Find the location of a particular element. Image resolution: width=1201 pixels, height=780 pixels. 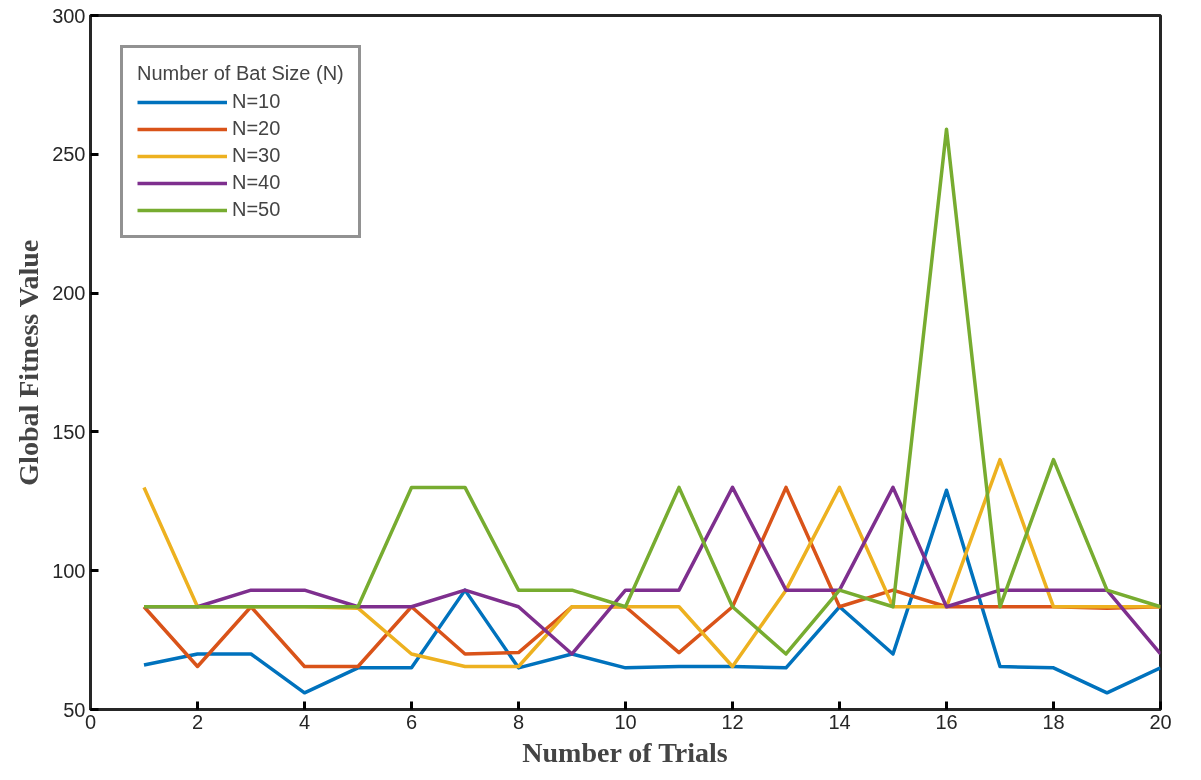

x-tick-label: 0 is located at coordinates (90, 721).